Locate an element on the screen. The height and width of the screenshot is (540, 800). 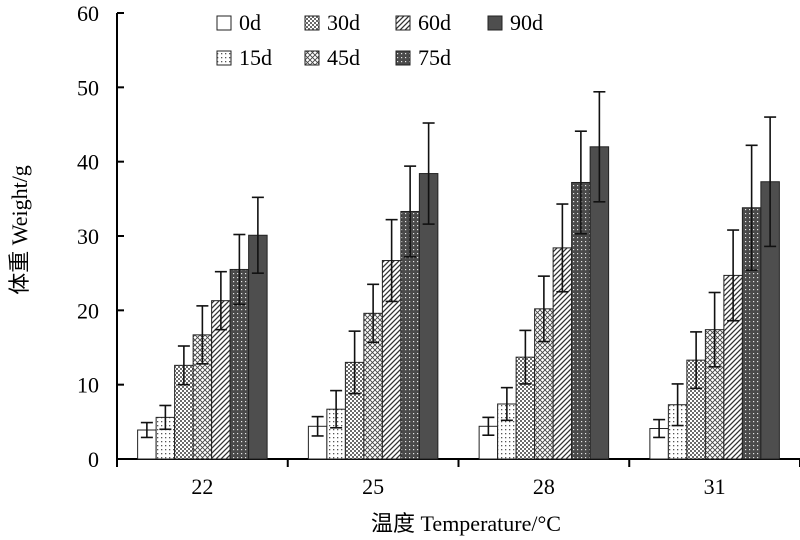
x-tick-label: 31 is located at coordinates (715, 486).